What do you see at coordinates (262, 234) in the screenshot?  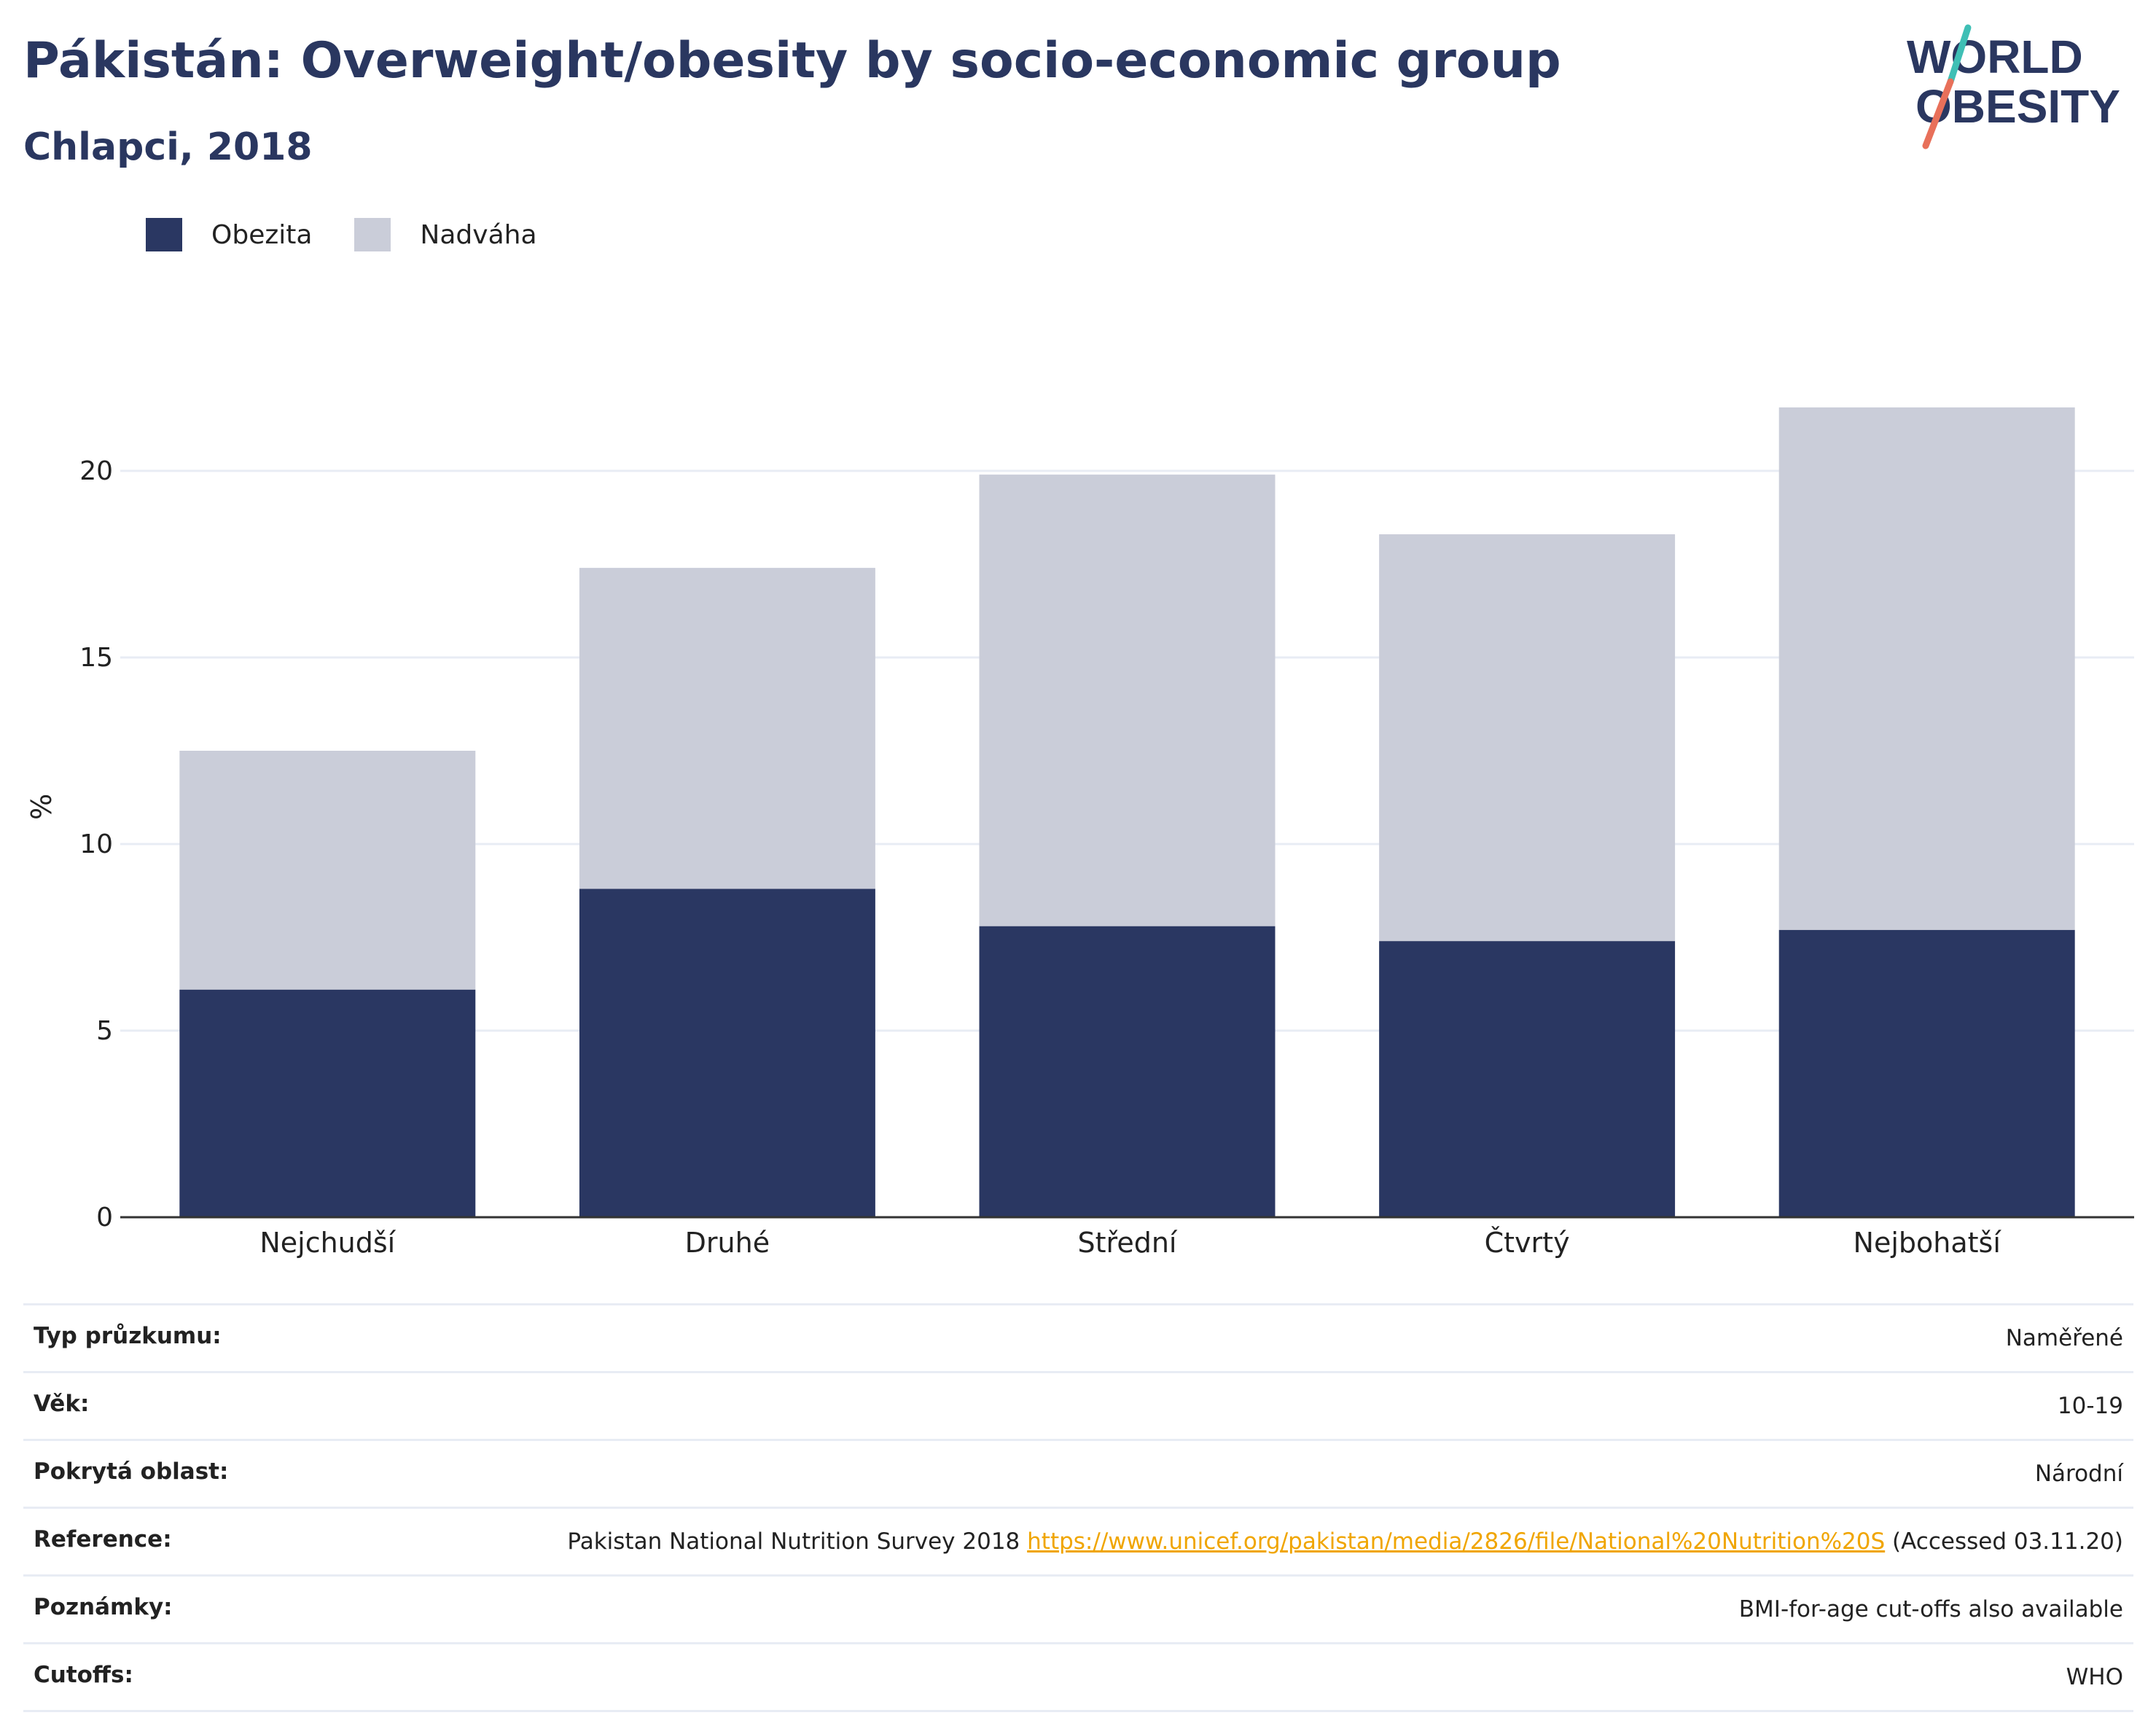 I see `legend-label-obezita: Obezita` at bounding box center [262, 234].